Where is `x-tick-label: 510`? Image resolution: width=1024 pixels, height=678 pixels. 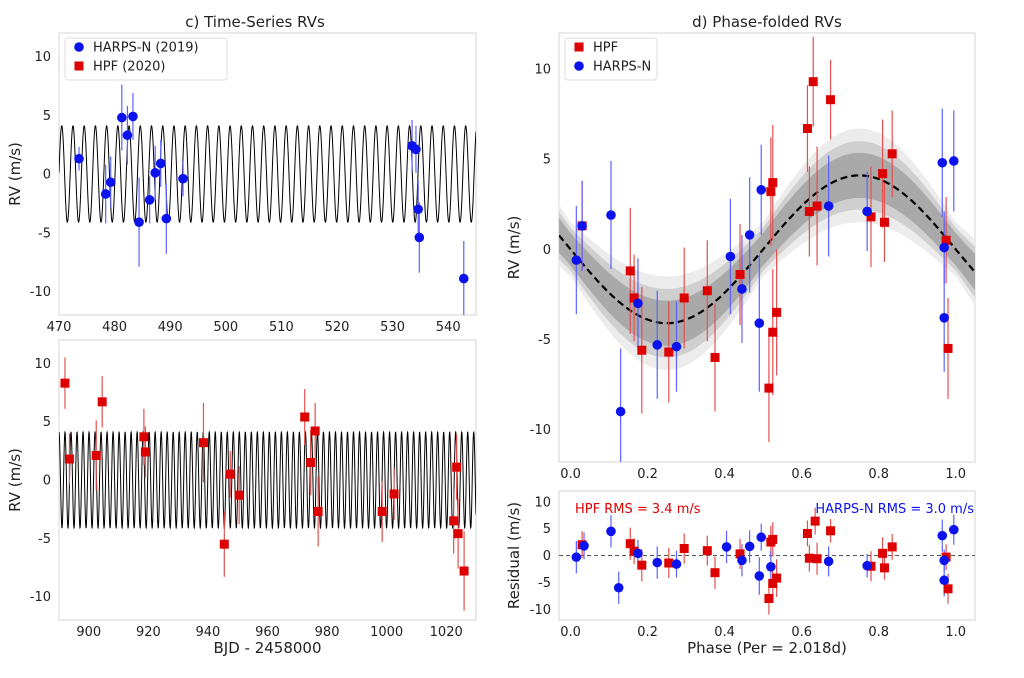 x-tick-label: 510 is located at coordinates (281, 327).